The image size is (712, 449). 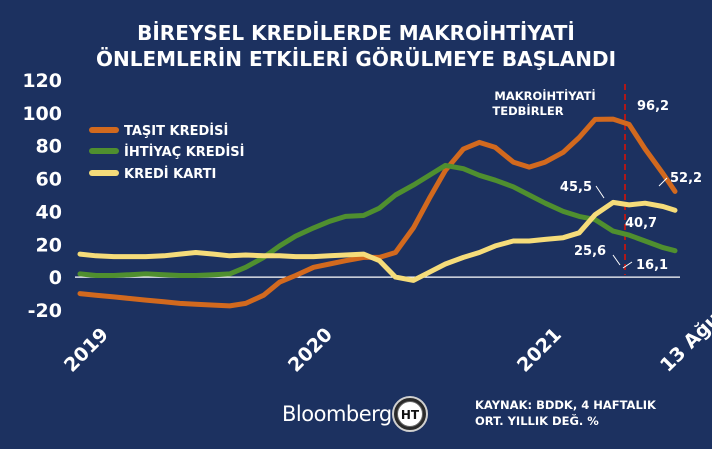 What do you see at coordinates (537, 420) in the screenshot?
I see `source-line2: ORT. YILLIK DEĞ. %` at bounding box center [537, 420].